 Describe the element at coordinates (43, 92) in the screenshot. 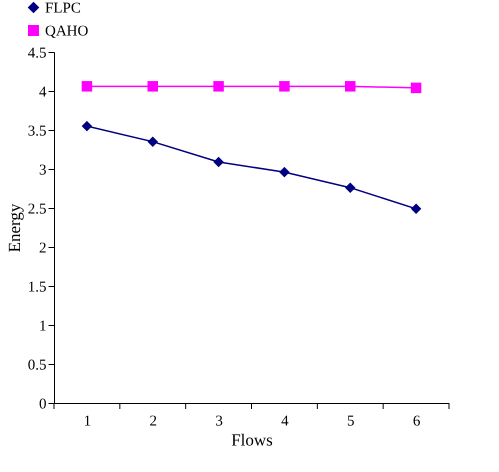

I see `y-tick-label: 4` at that location.